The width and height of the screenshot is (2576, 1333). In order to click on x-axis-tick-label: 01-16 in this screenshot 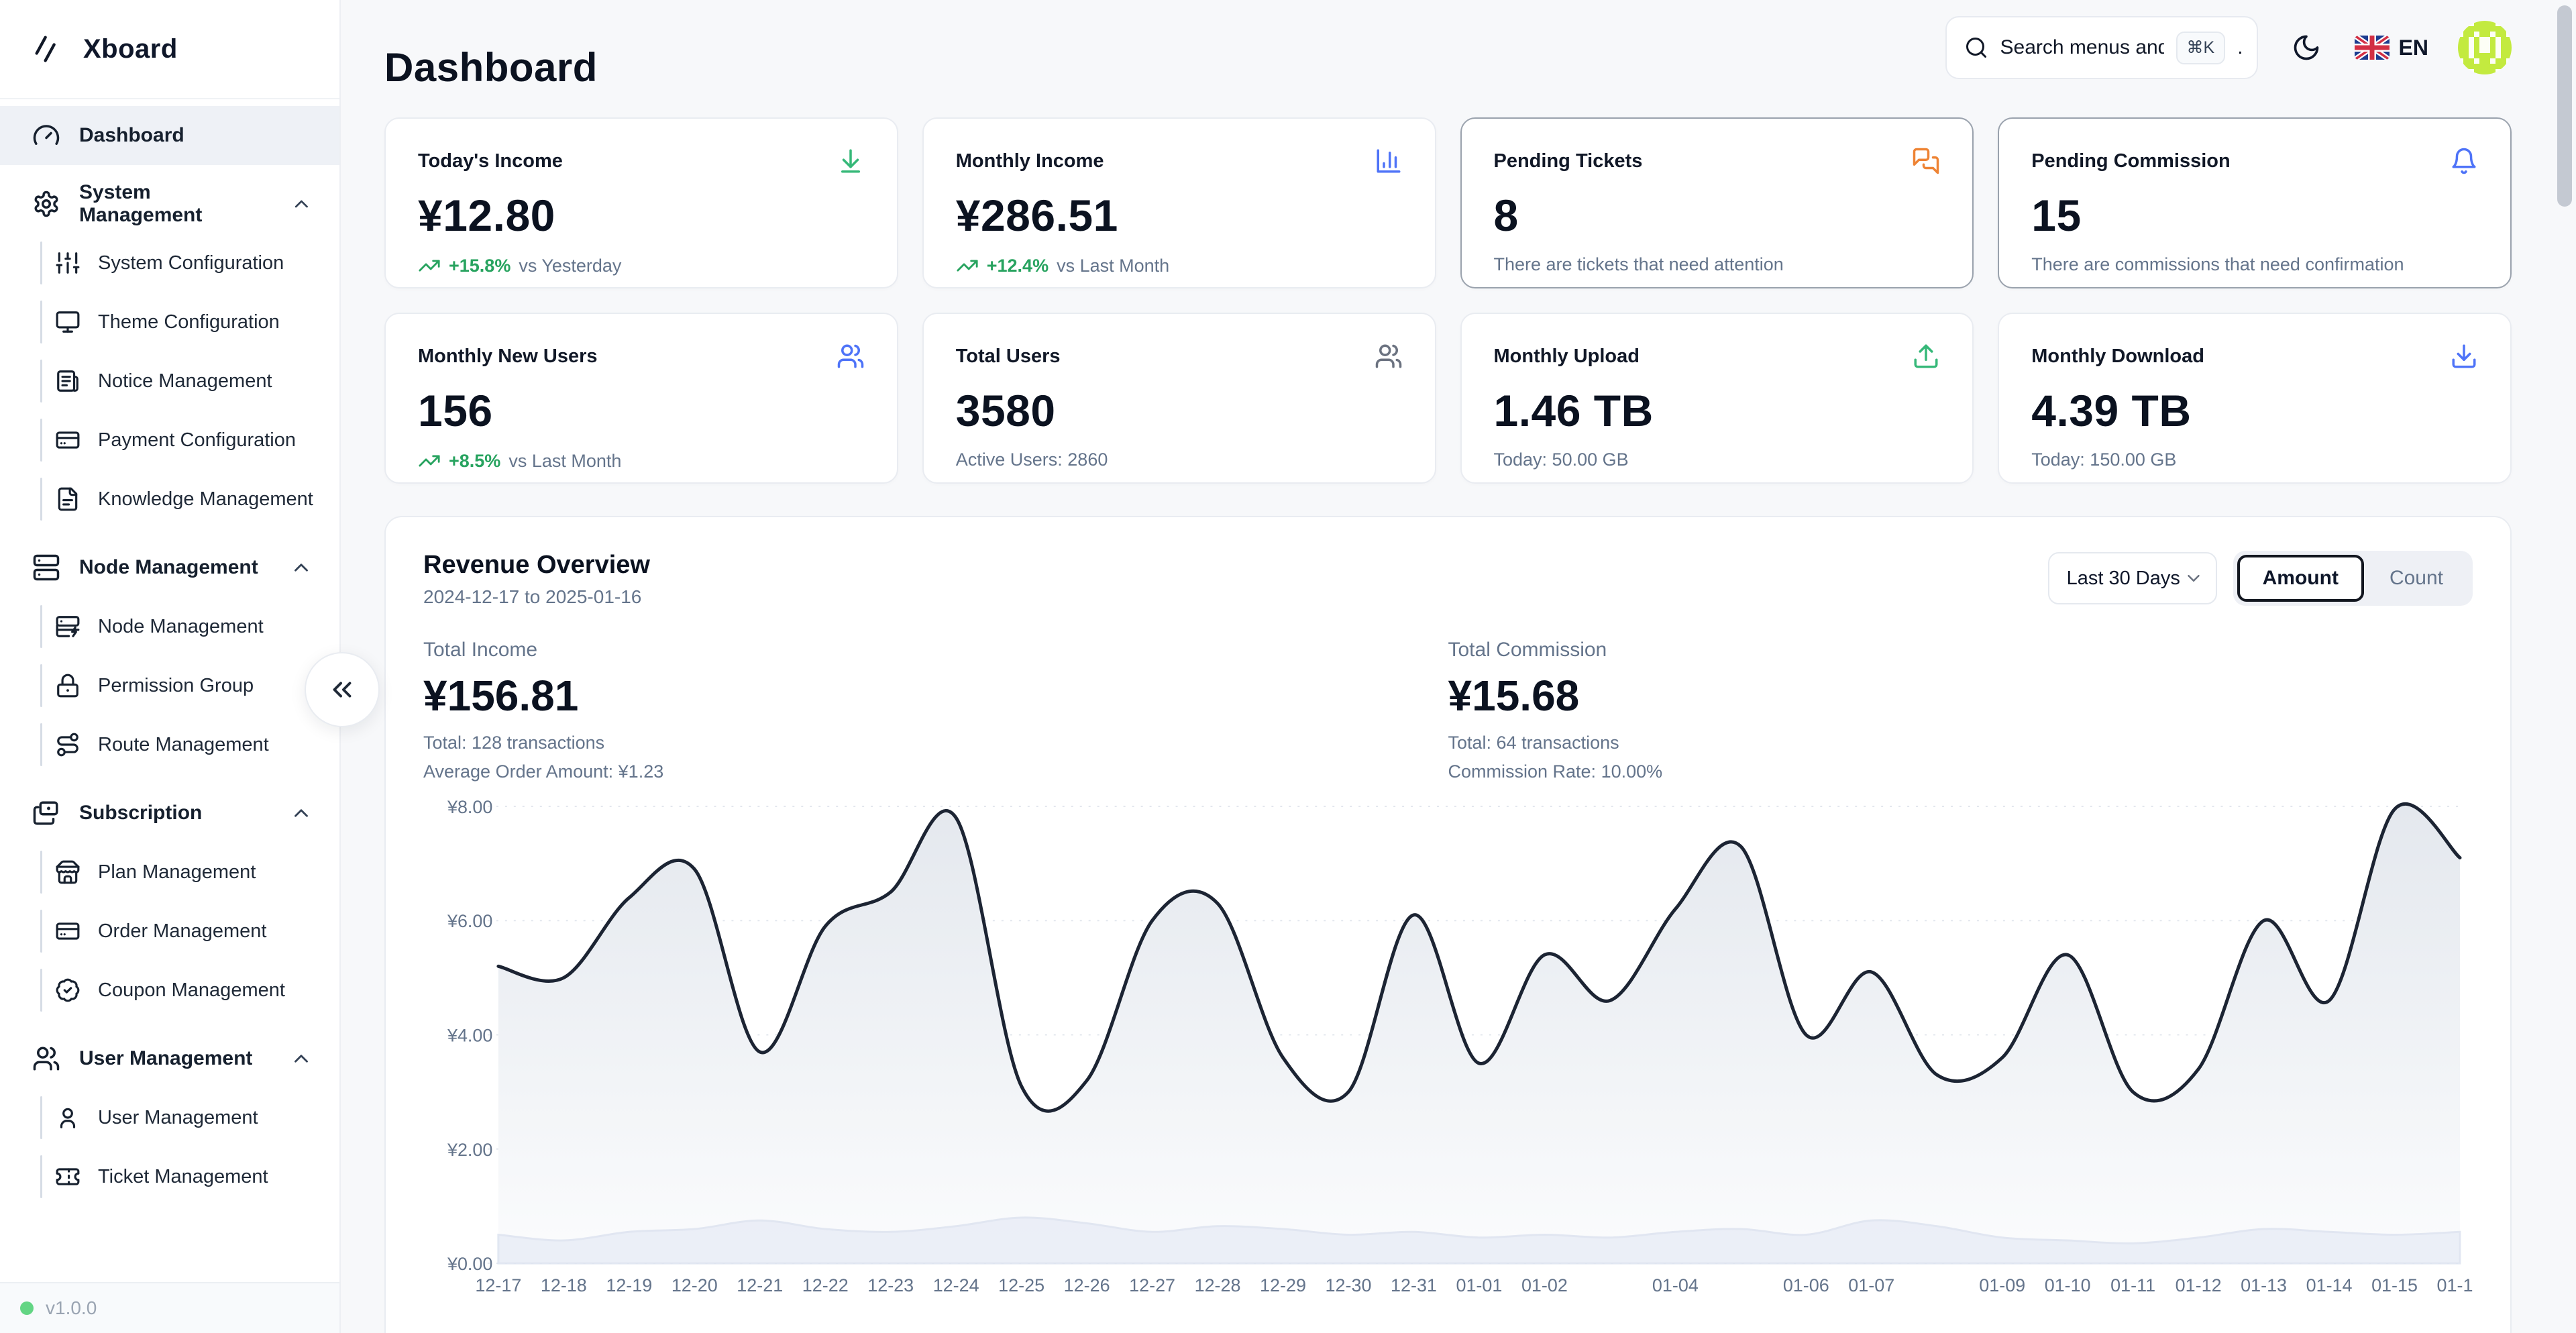, I will do `click(2455, 1285)`.